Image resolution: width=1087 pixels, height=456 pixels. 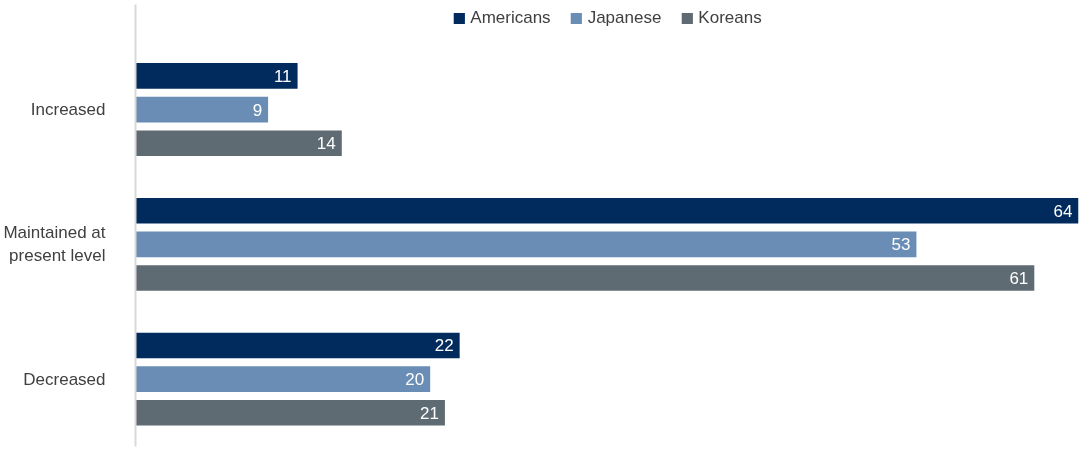 I want to click on data-label: 61, so click(x=1019, y=279).